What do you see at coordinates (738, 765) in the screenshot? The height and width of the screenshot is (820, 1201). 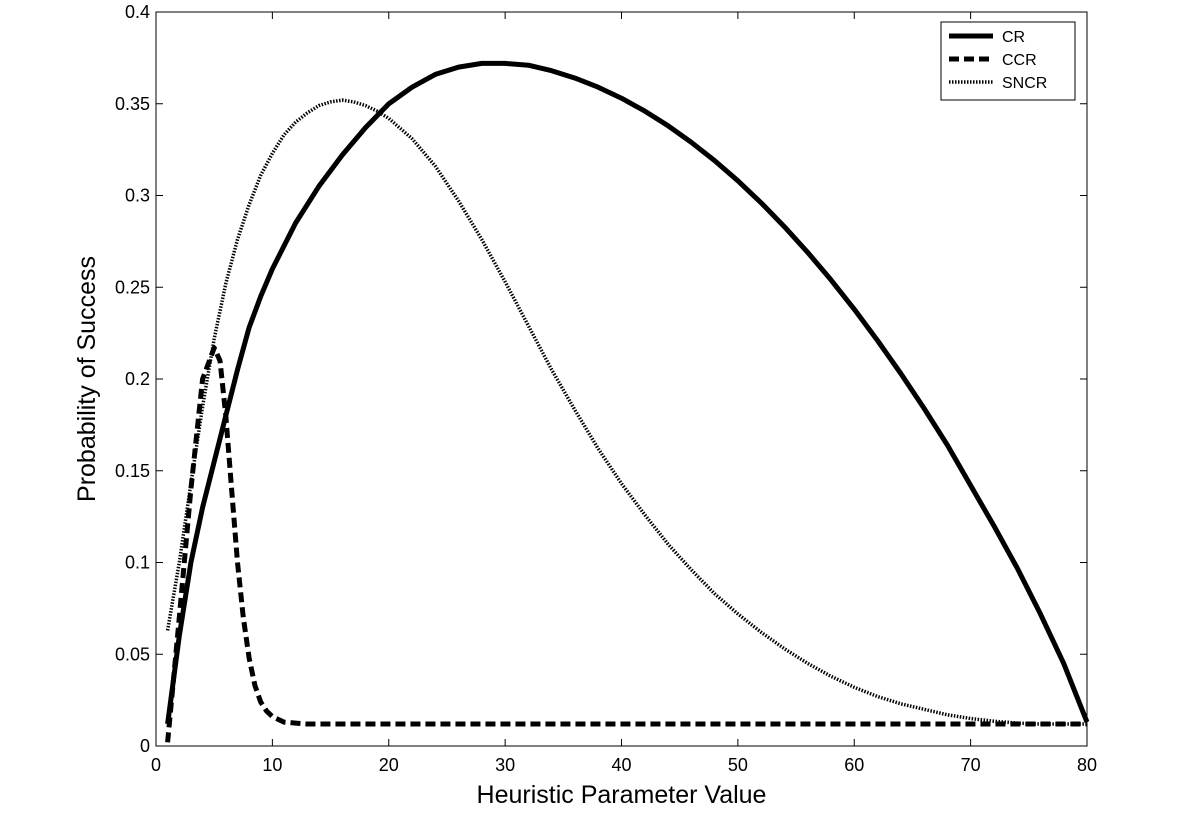 I see `x-tick-label: 50` at bounding box center [738, 765].